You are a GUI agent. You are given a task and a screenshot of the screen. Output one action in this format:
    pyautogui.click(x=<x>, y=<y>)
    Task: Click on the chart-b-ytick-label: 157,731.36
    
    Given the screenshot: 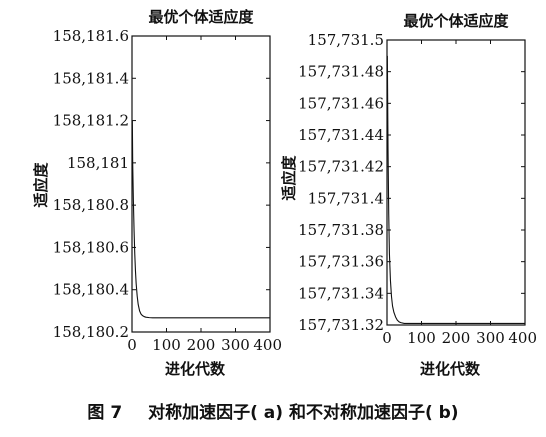 What is the action you would take?
    pyautogui.click(x=341, y=262)
    